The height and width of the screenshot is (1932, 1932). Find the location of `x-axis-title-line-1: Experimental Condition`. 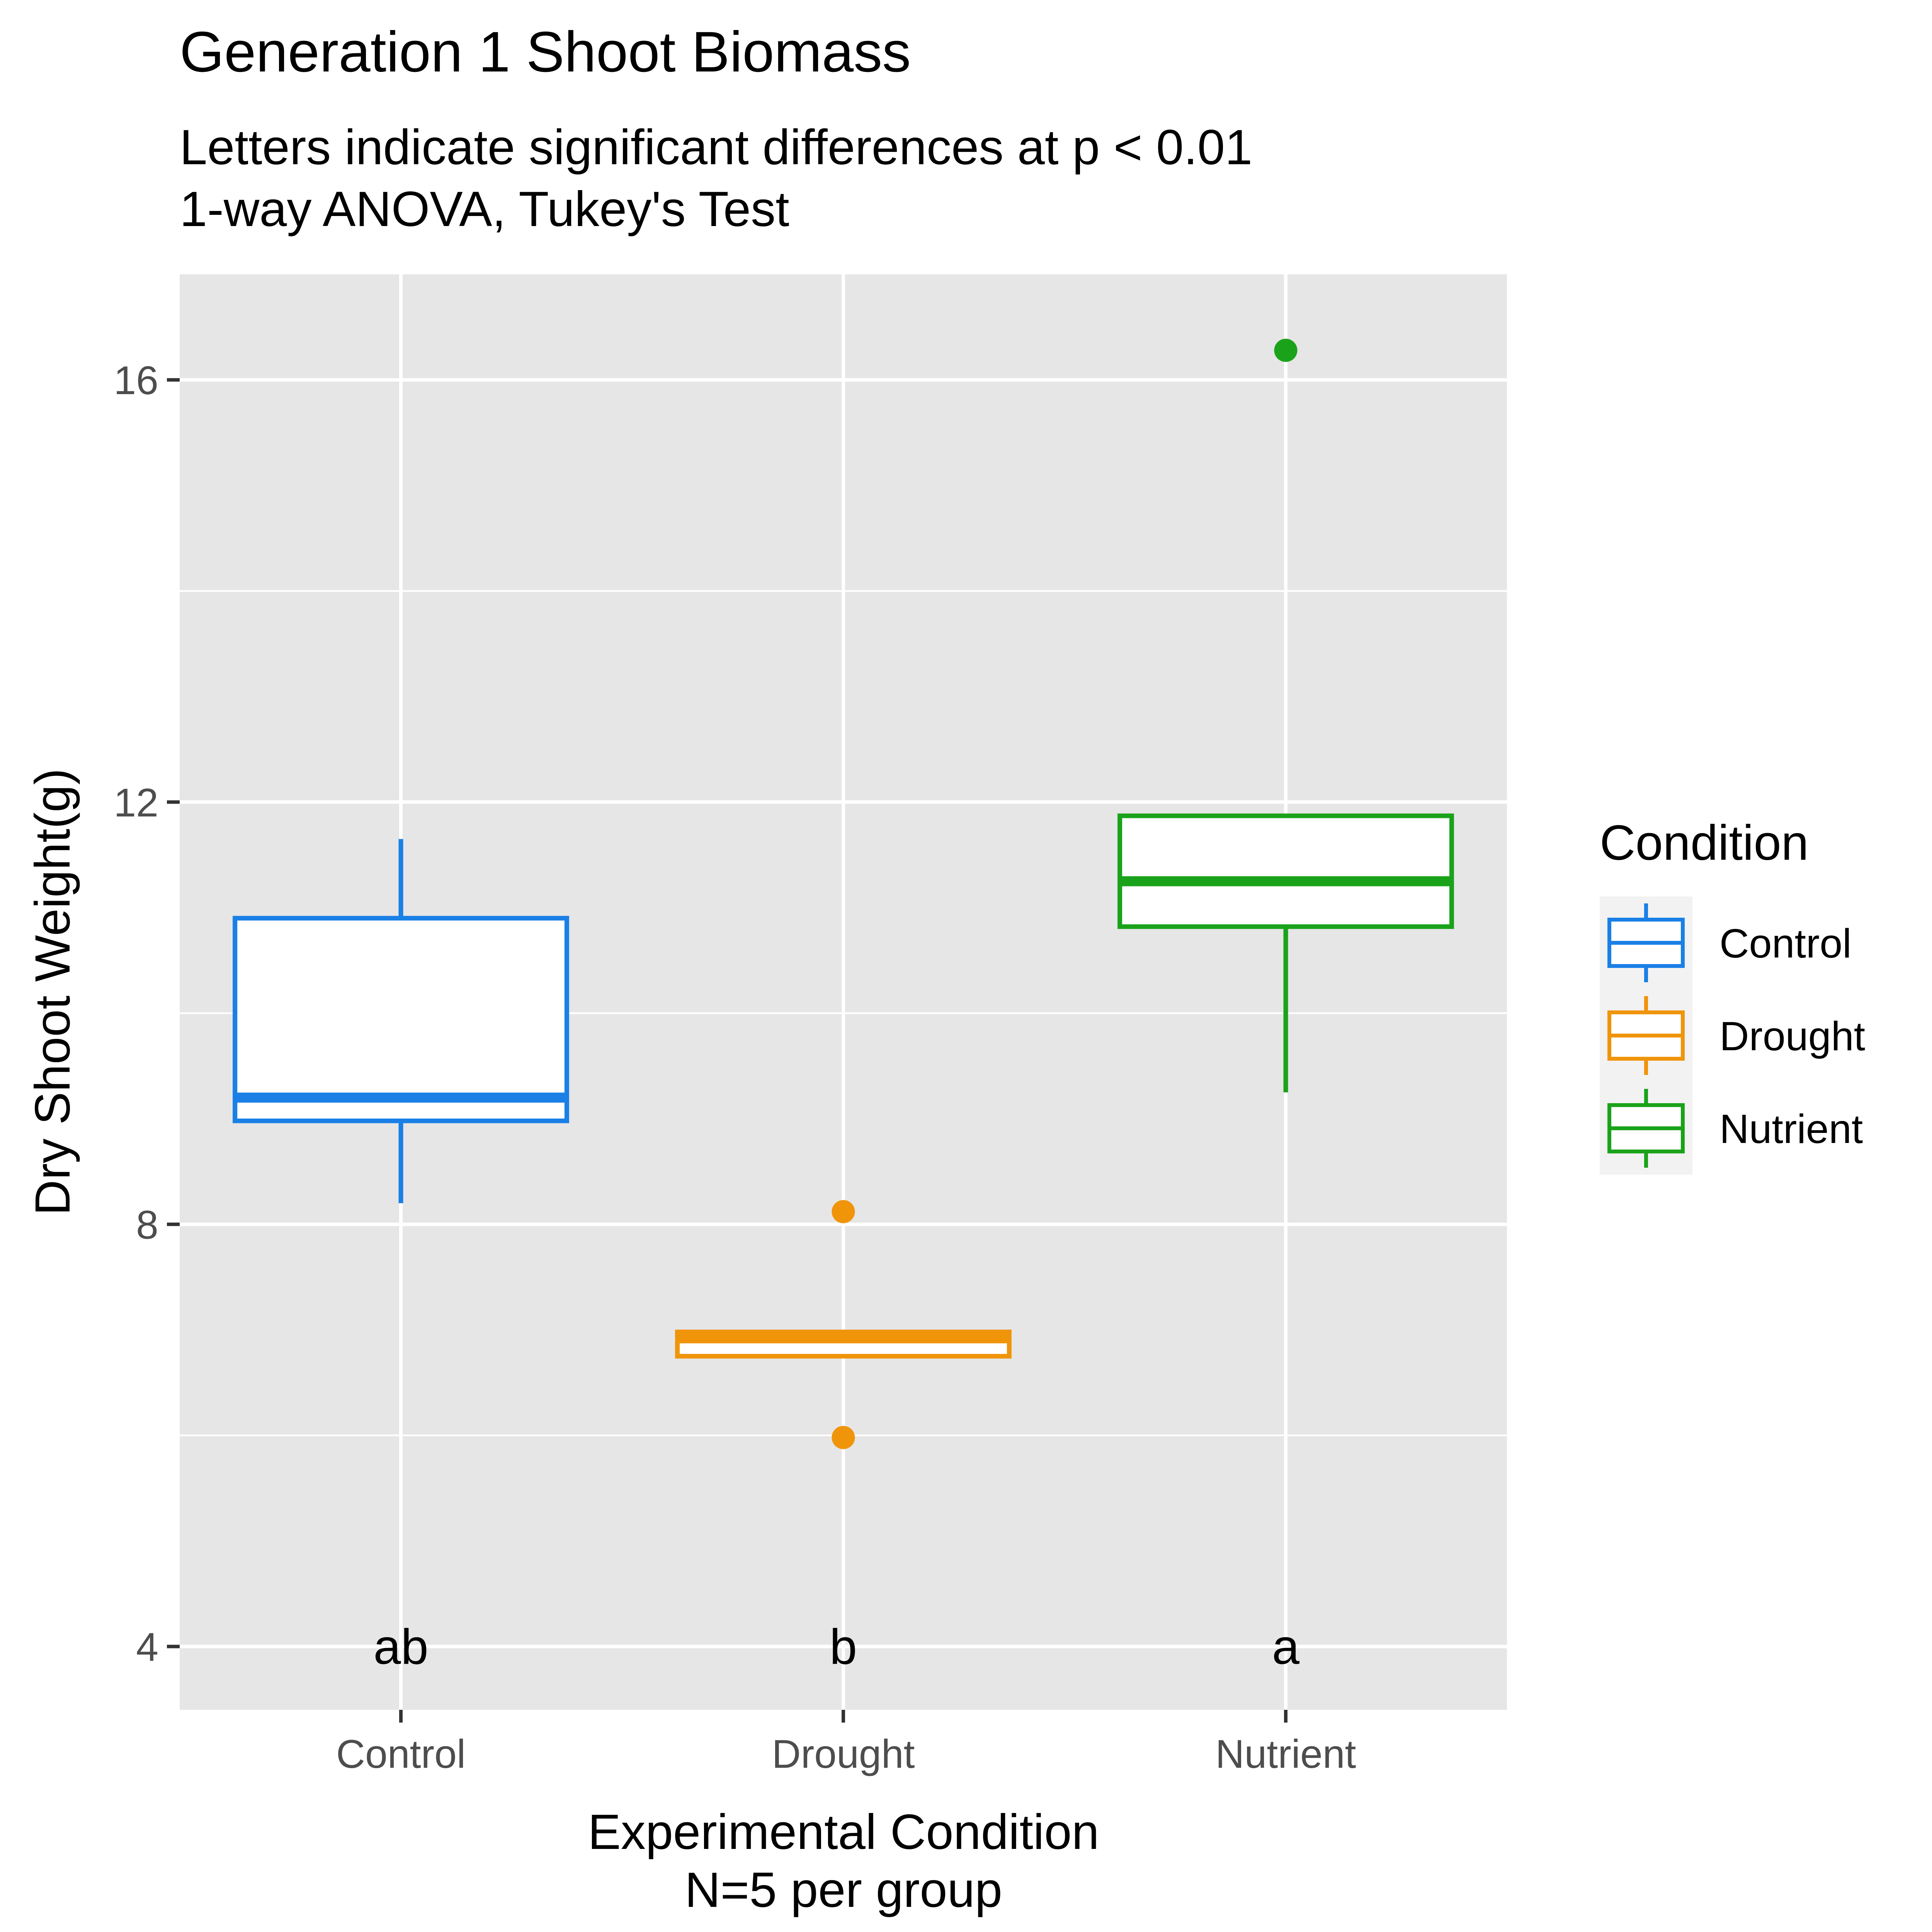

x-axis-title-line-1: Experimental Condition is located at coordinates (843, 1832).